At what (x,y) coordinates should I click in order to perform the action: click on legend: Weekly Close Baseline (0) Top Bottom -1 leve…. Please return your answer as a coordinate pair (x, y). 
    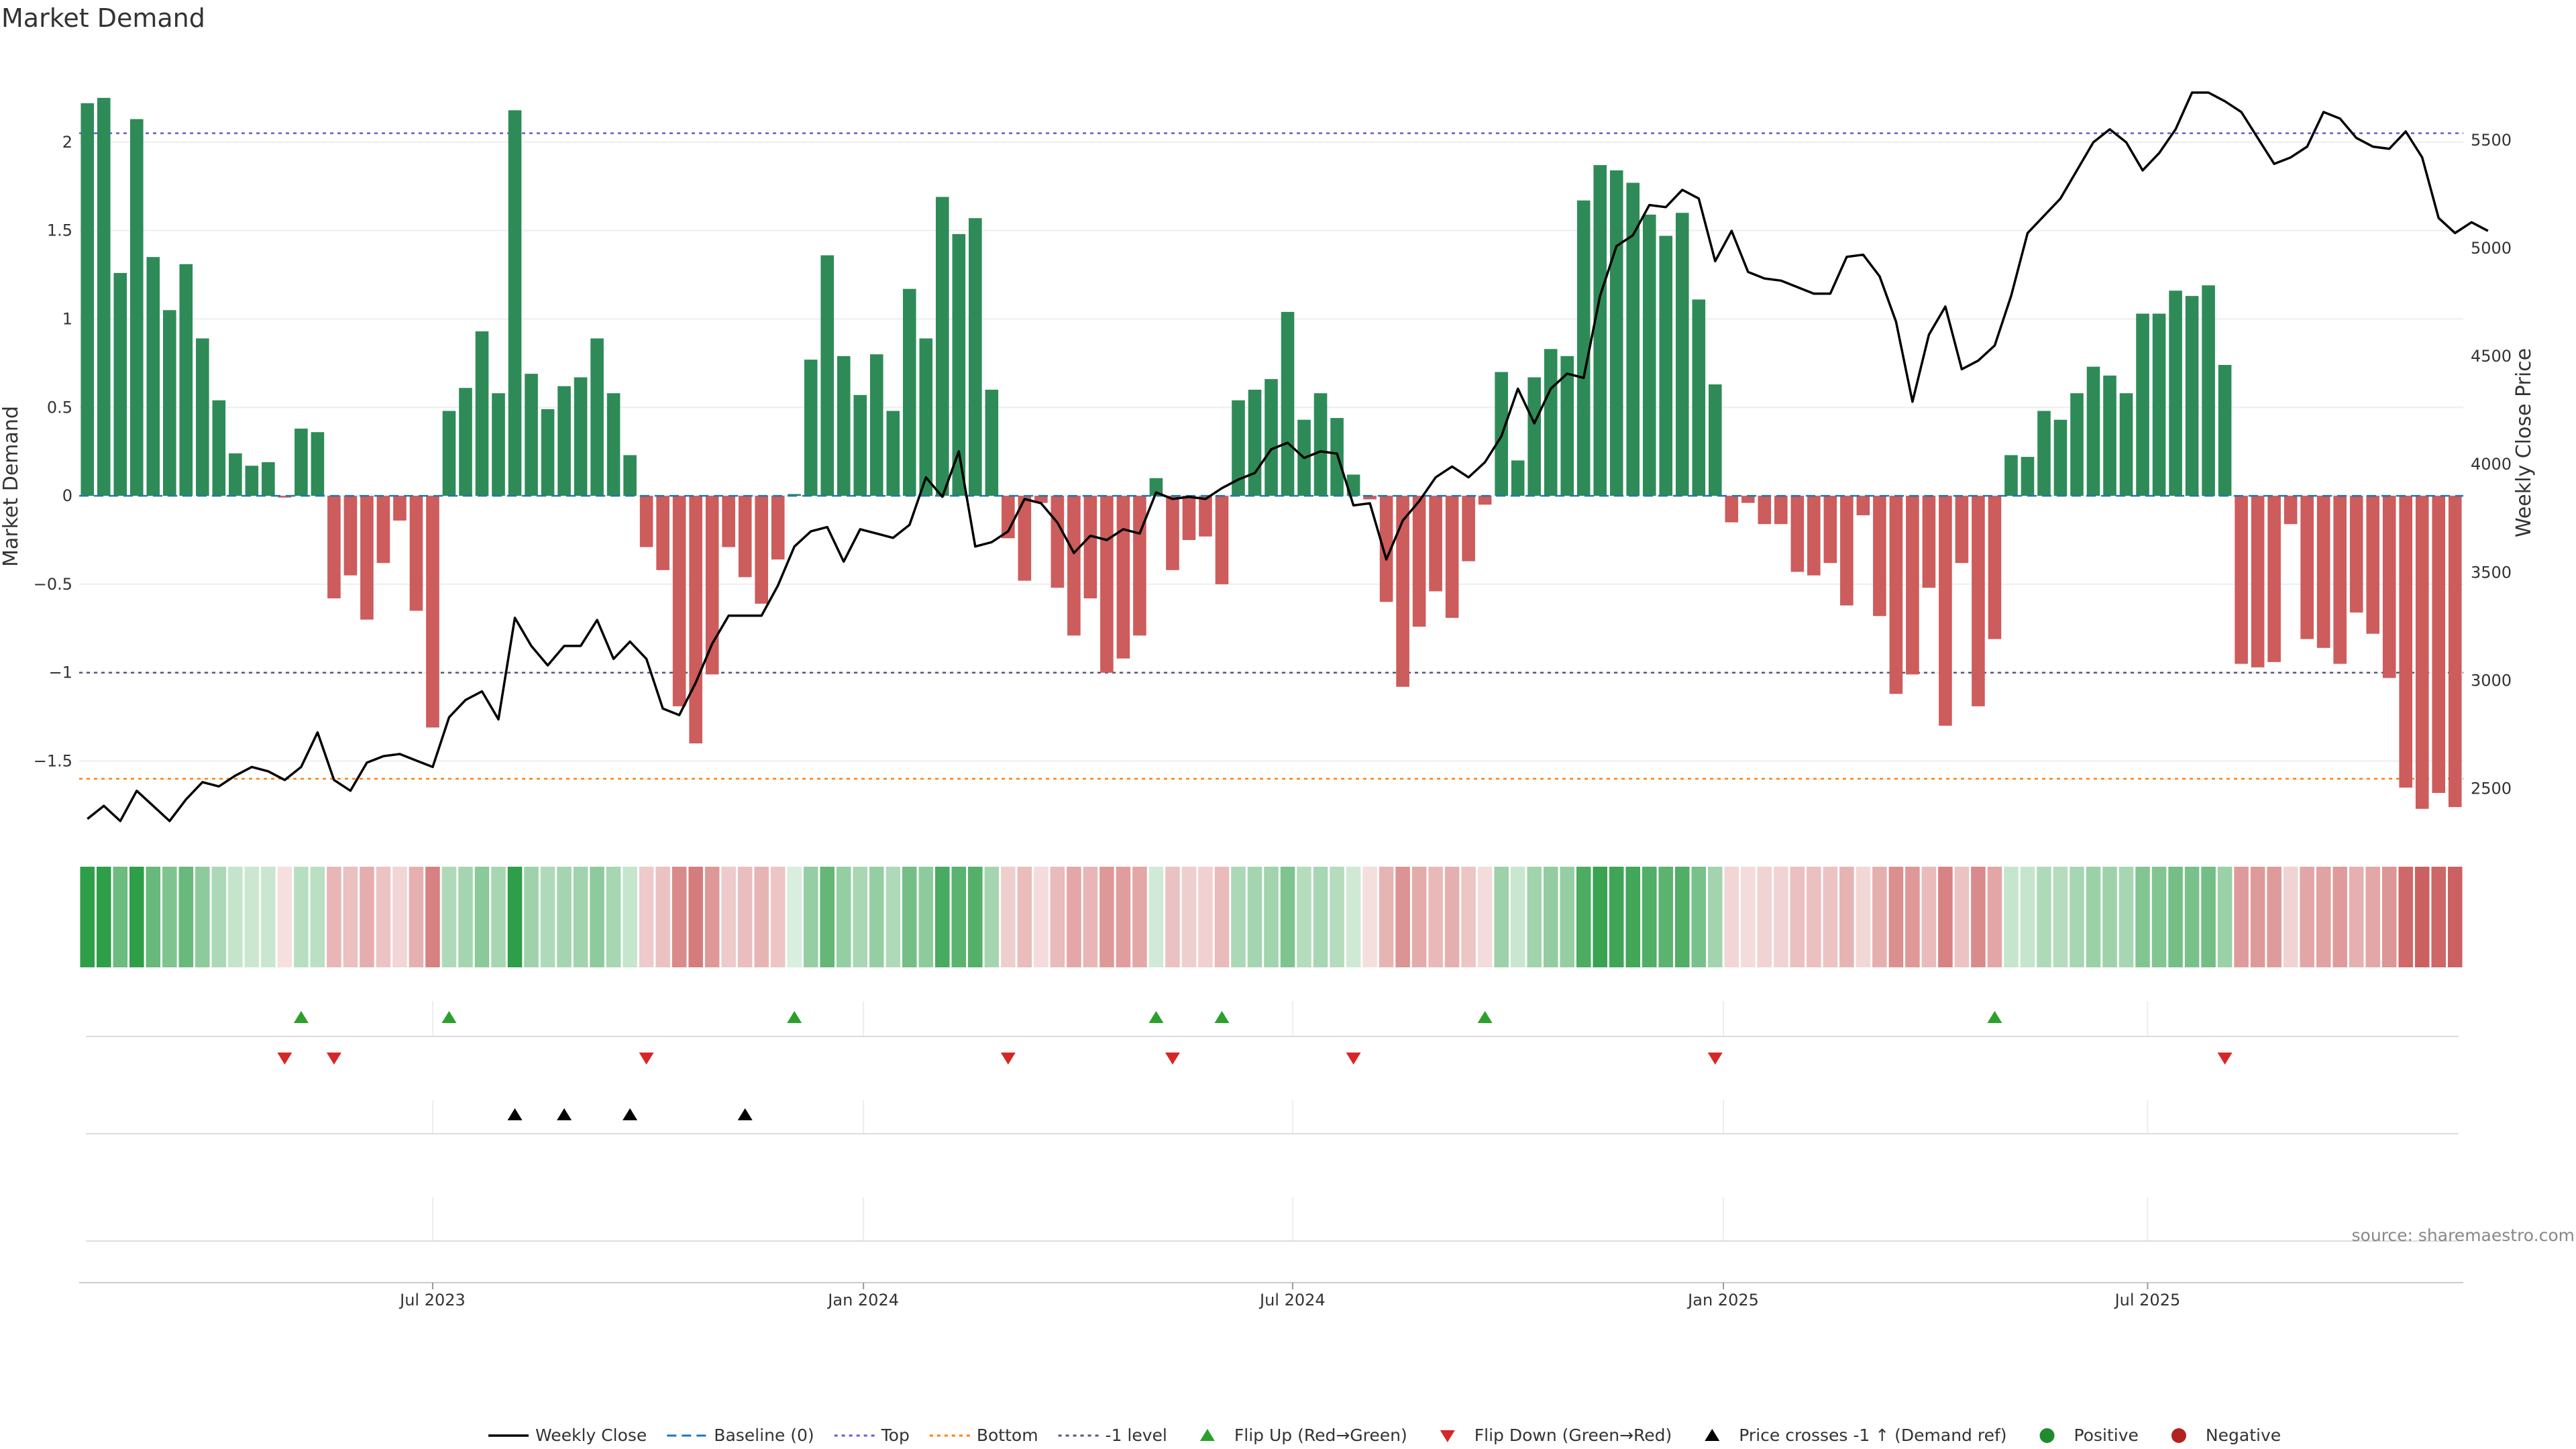
    Looking at the image, I should click on (1384, 1435).